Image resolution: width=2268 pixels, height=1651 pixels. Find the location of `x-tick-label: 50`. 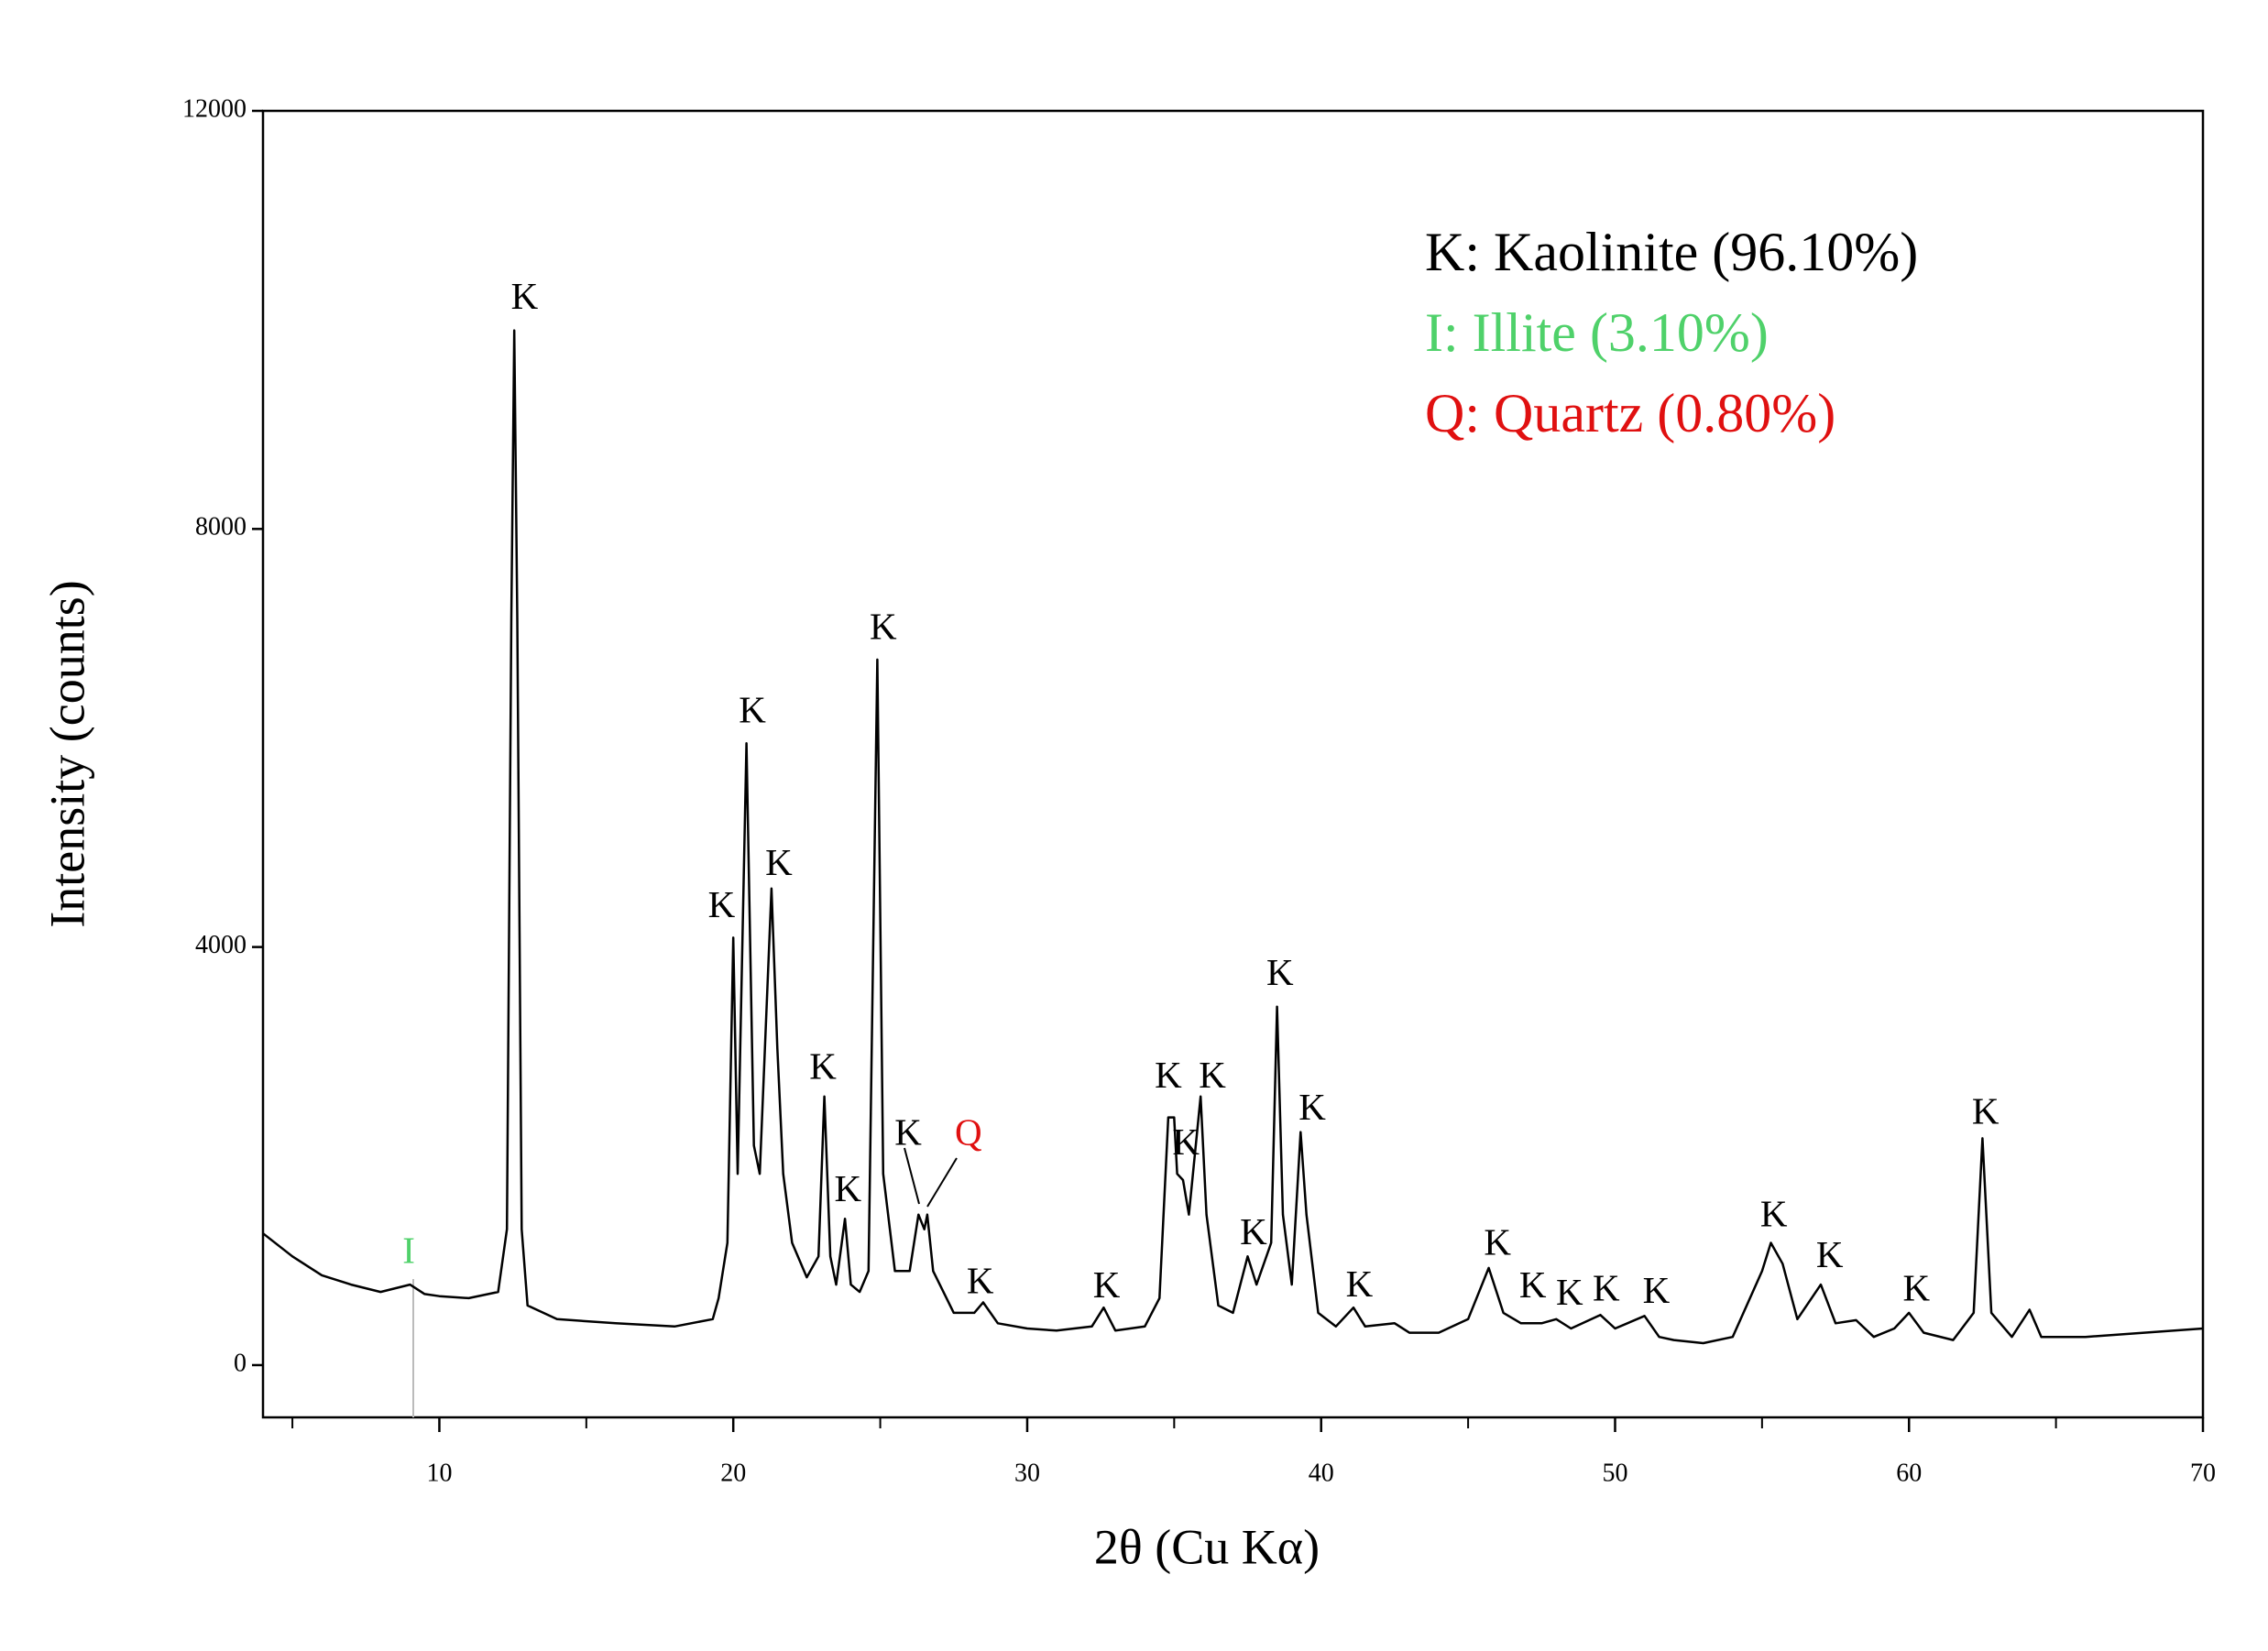

x-tick-label: 50 is located at coordinates (1614, 1473).